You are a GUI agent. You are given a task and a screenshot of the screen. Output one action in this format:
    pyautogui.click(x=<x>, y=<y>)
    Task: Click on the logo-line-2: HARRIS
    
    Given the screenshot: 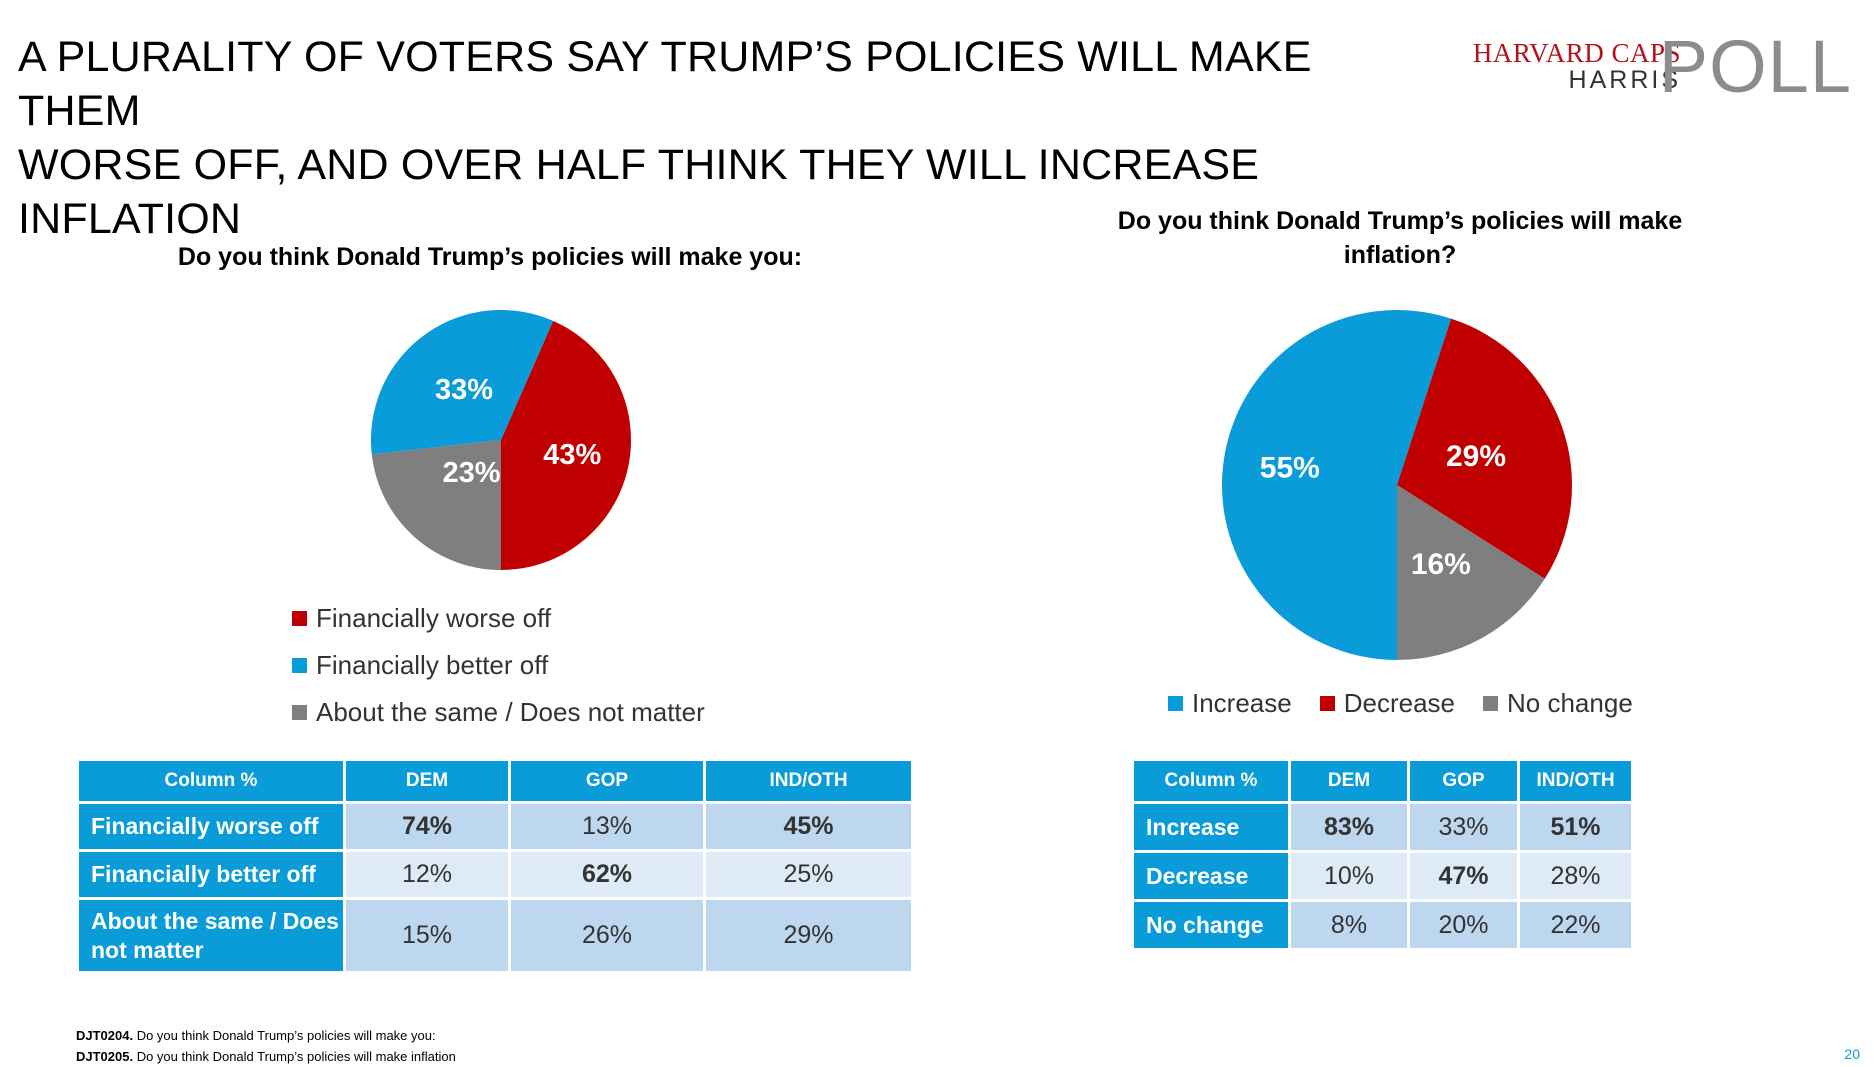 What is the action you would take?
    pyautogui.click(x=1624, y=80)
    